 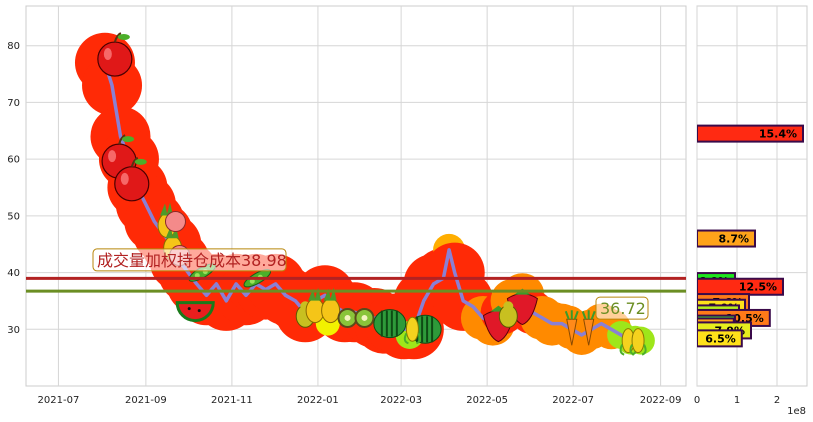 I want to click on watermelon-slice-icon, so click(x=195, y=312).